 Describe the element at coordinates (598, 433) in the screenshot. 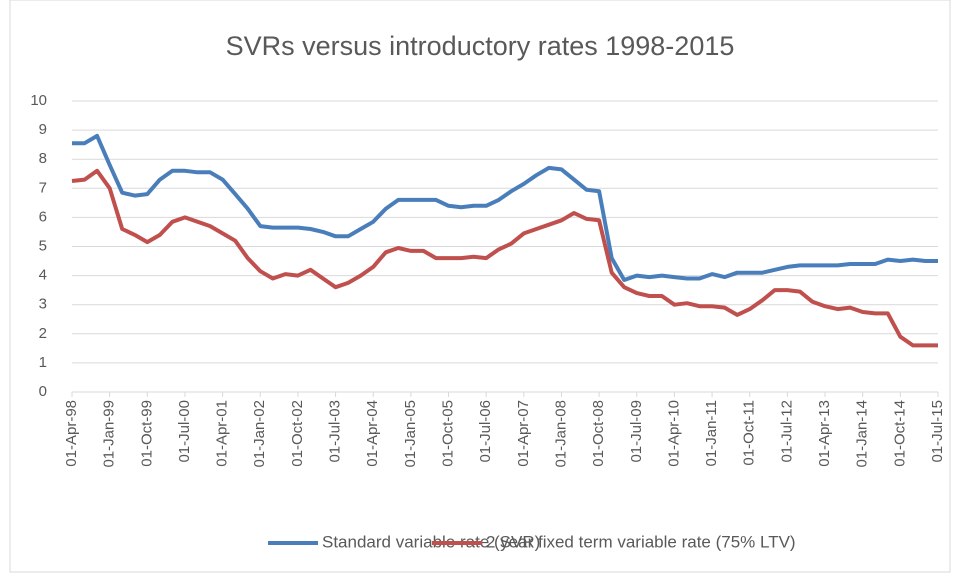

I see `x-tick-label: 01-Oct-08` at that location.